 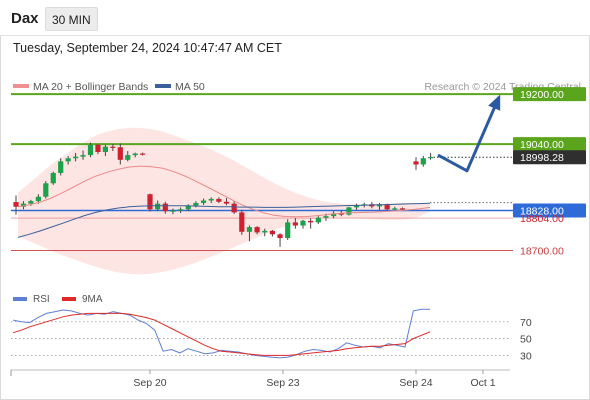 I want to click on rsi-legend-swatch, so click(x=20, y=299).